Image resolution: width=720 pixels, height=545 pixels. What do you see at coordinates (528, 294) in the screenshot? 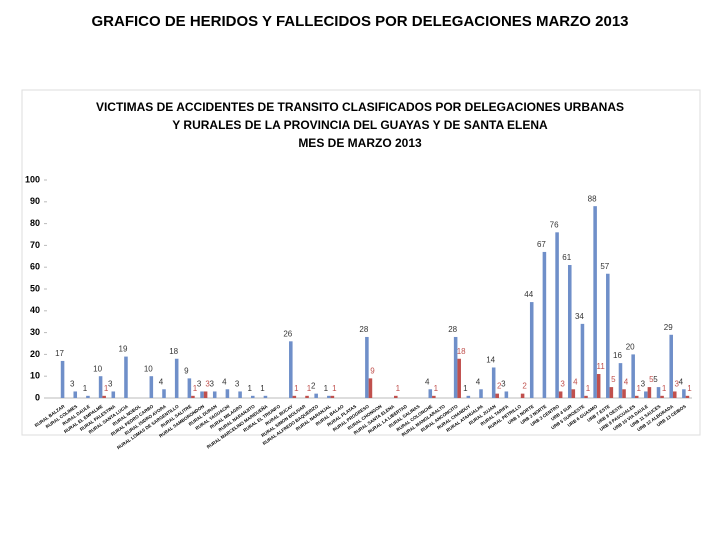
I see `data-label: 44` at bounding box center [528, 294].